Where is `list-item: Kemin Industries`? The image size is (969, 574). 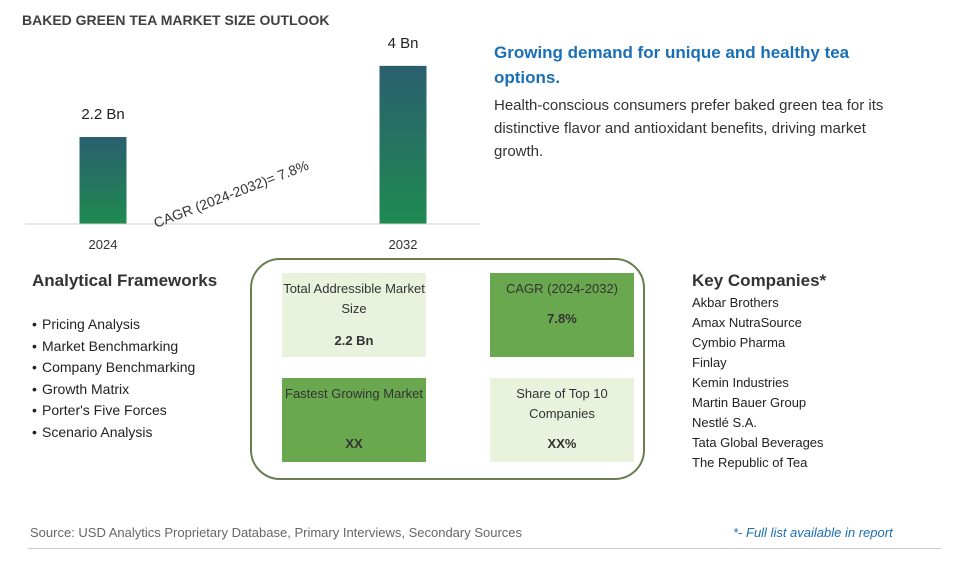 list-item: Kemin Industries is located at coordinates (740, 382).